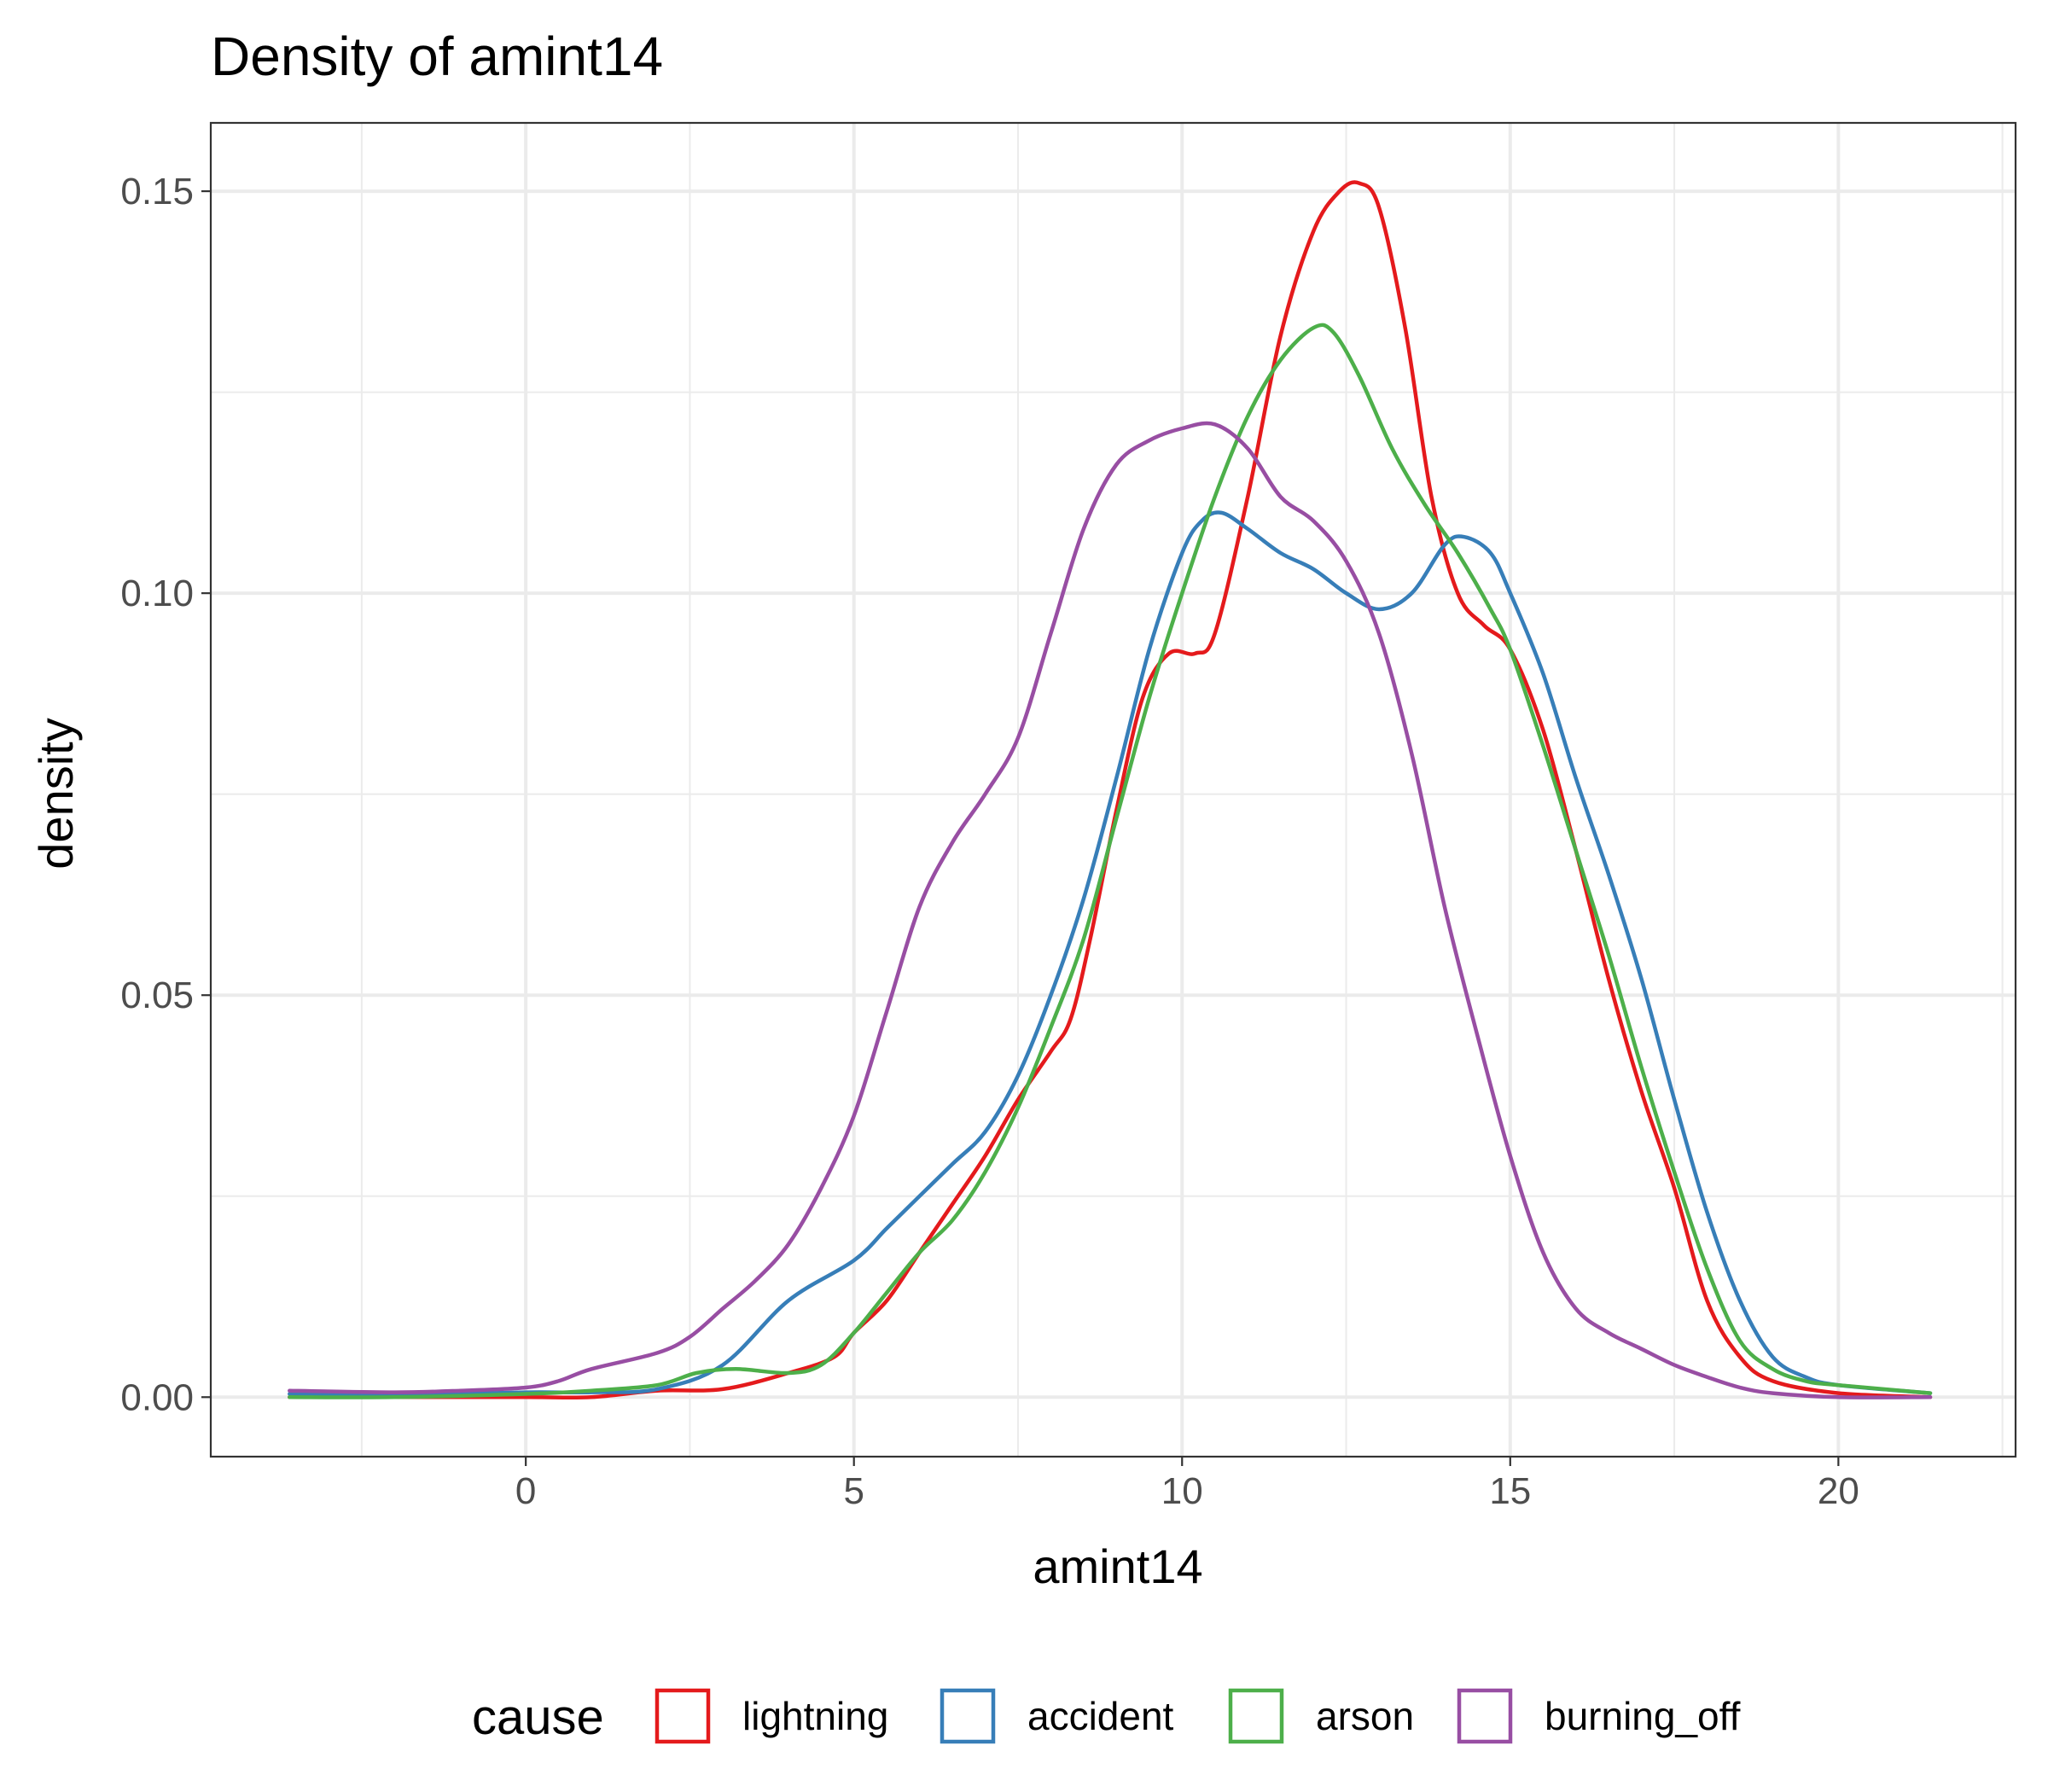 The height and width of the screenshot is (1792, 2048). Describe the element at coordinates (56, 793) in the screenshot. I see `y-axis-label: density` at that location.